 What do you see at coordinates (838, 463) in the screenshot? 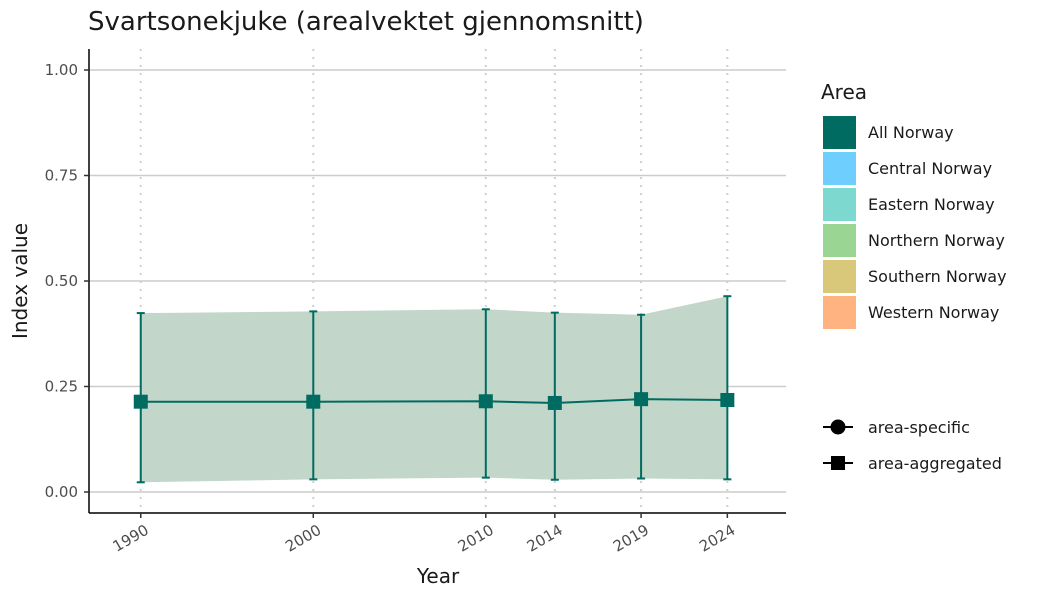
I see `legend-key-square` at bounding box center [838, 463].